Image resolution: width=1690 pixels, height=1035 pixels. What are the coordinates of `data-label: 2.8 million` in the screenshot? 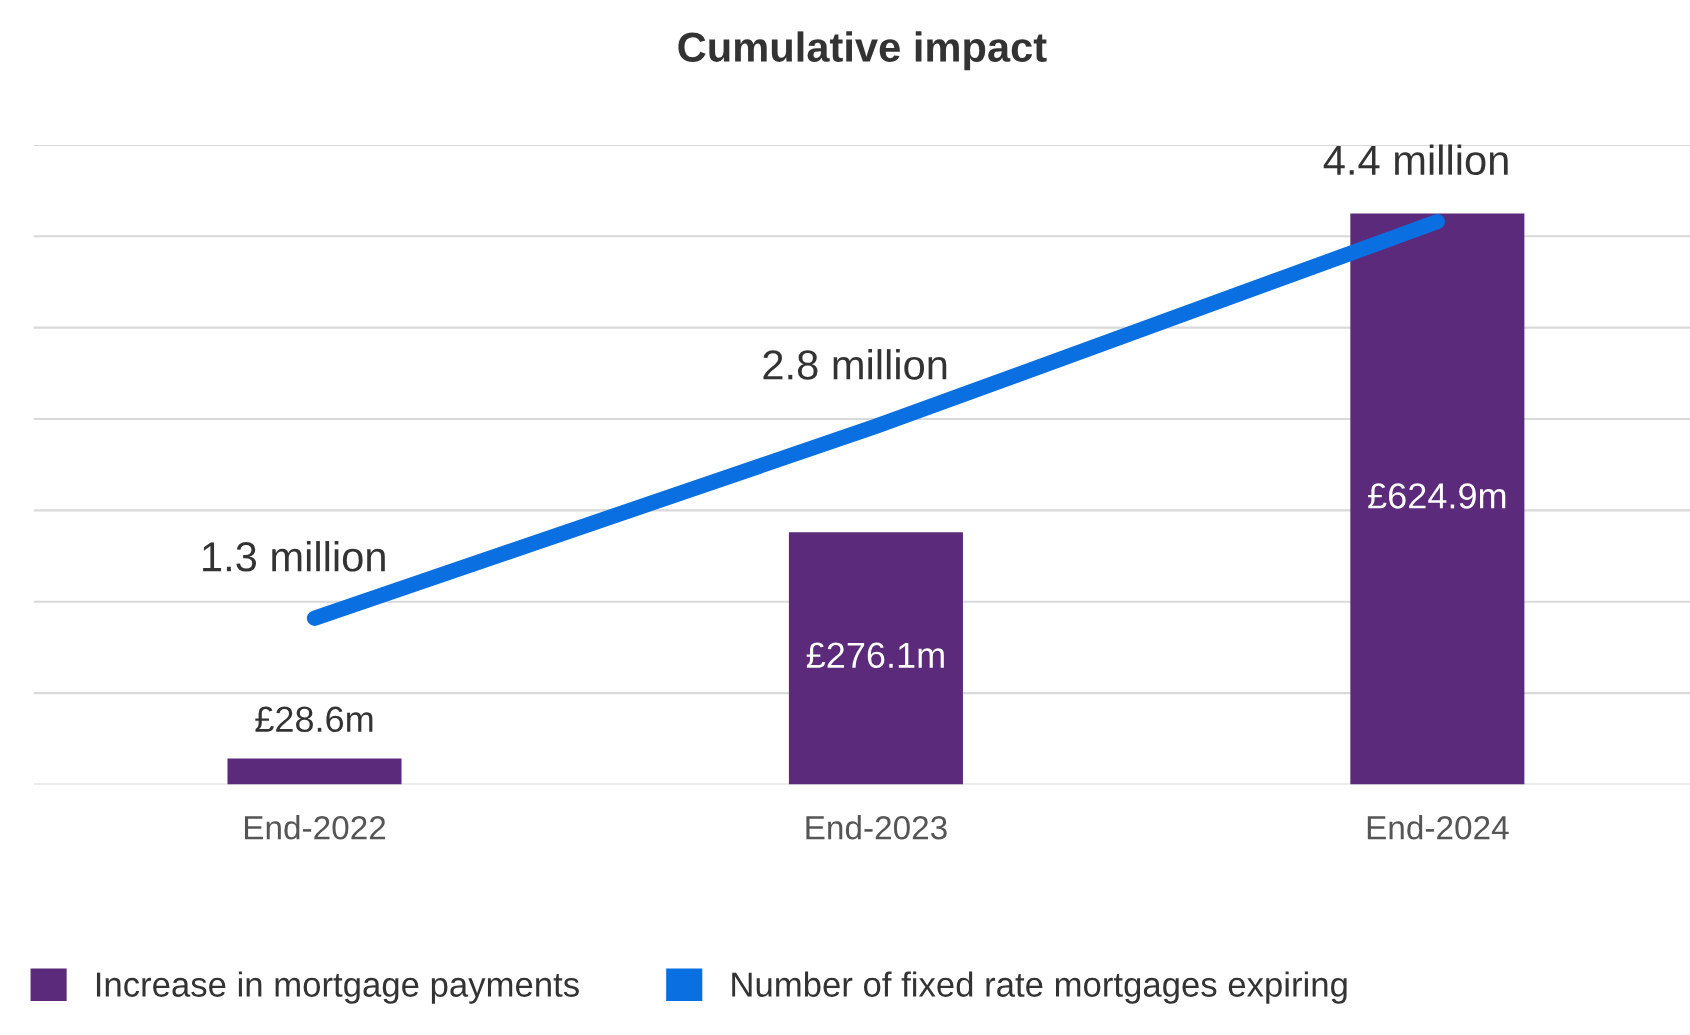 It's located at (855, 364).